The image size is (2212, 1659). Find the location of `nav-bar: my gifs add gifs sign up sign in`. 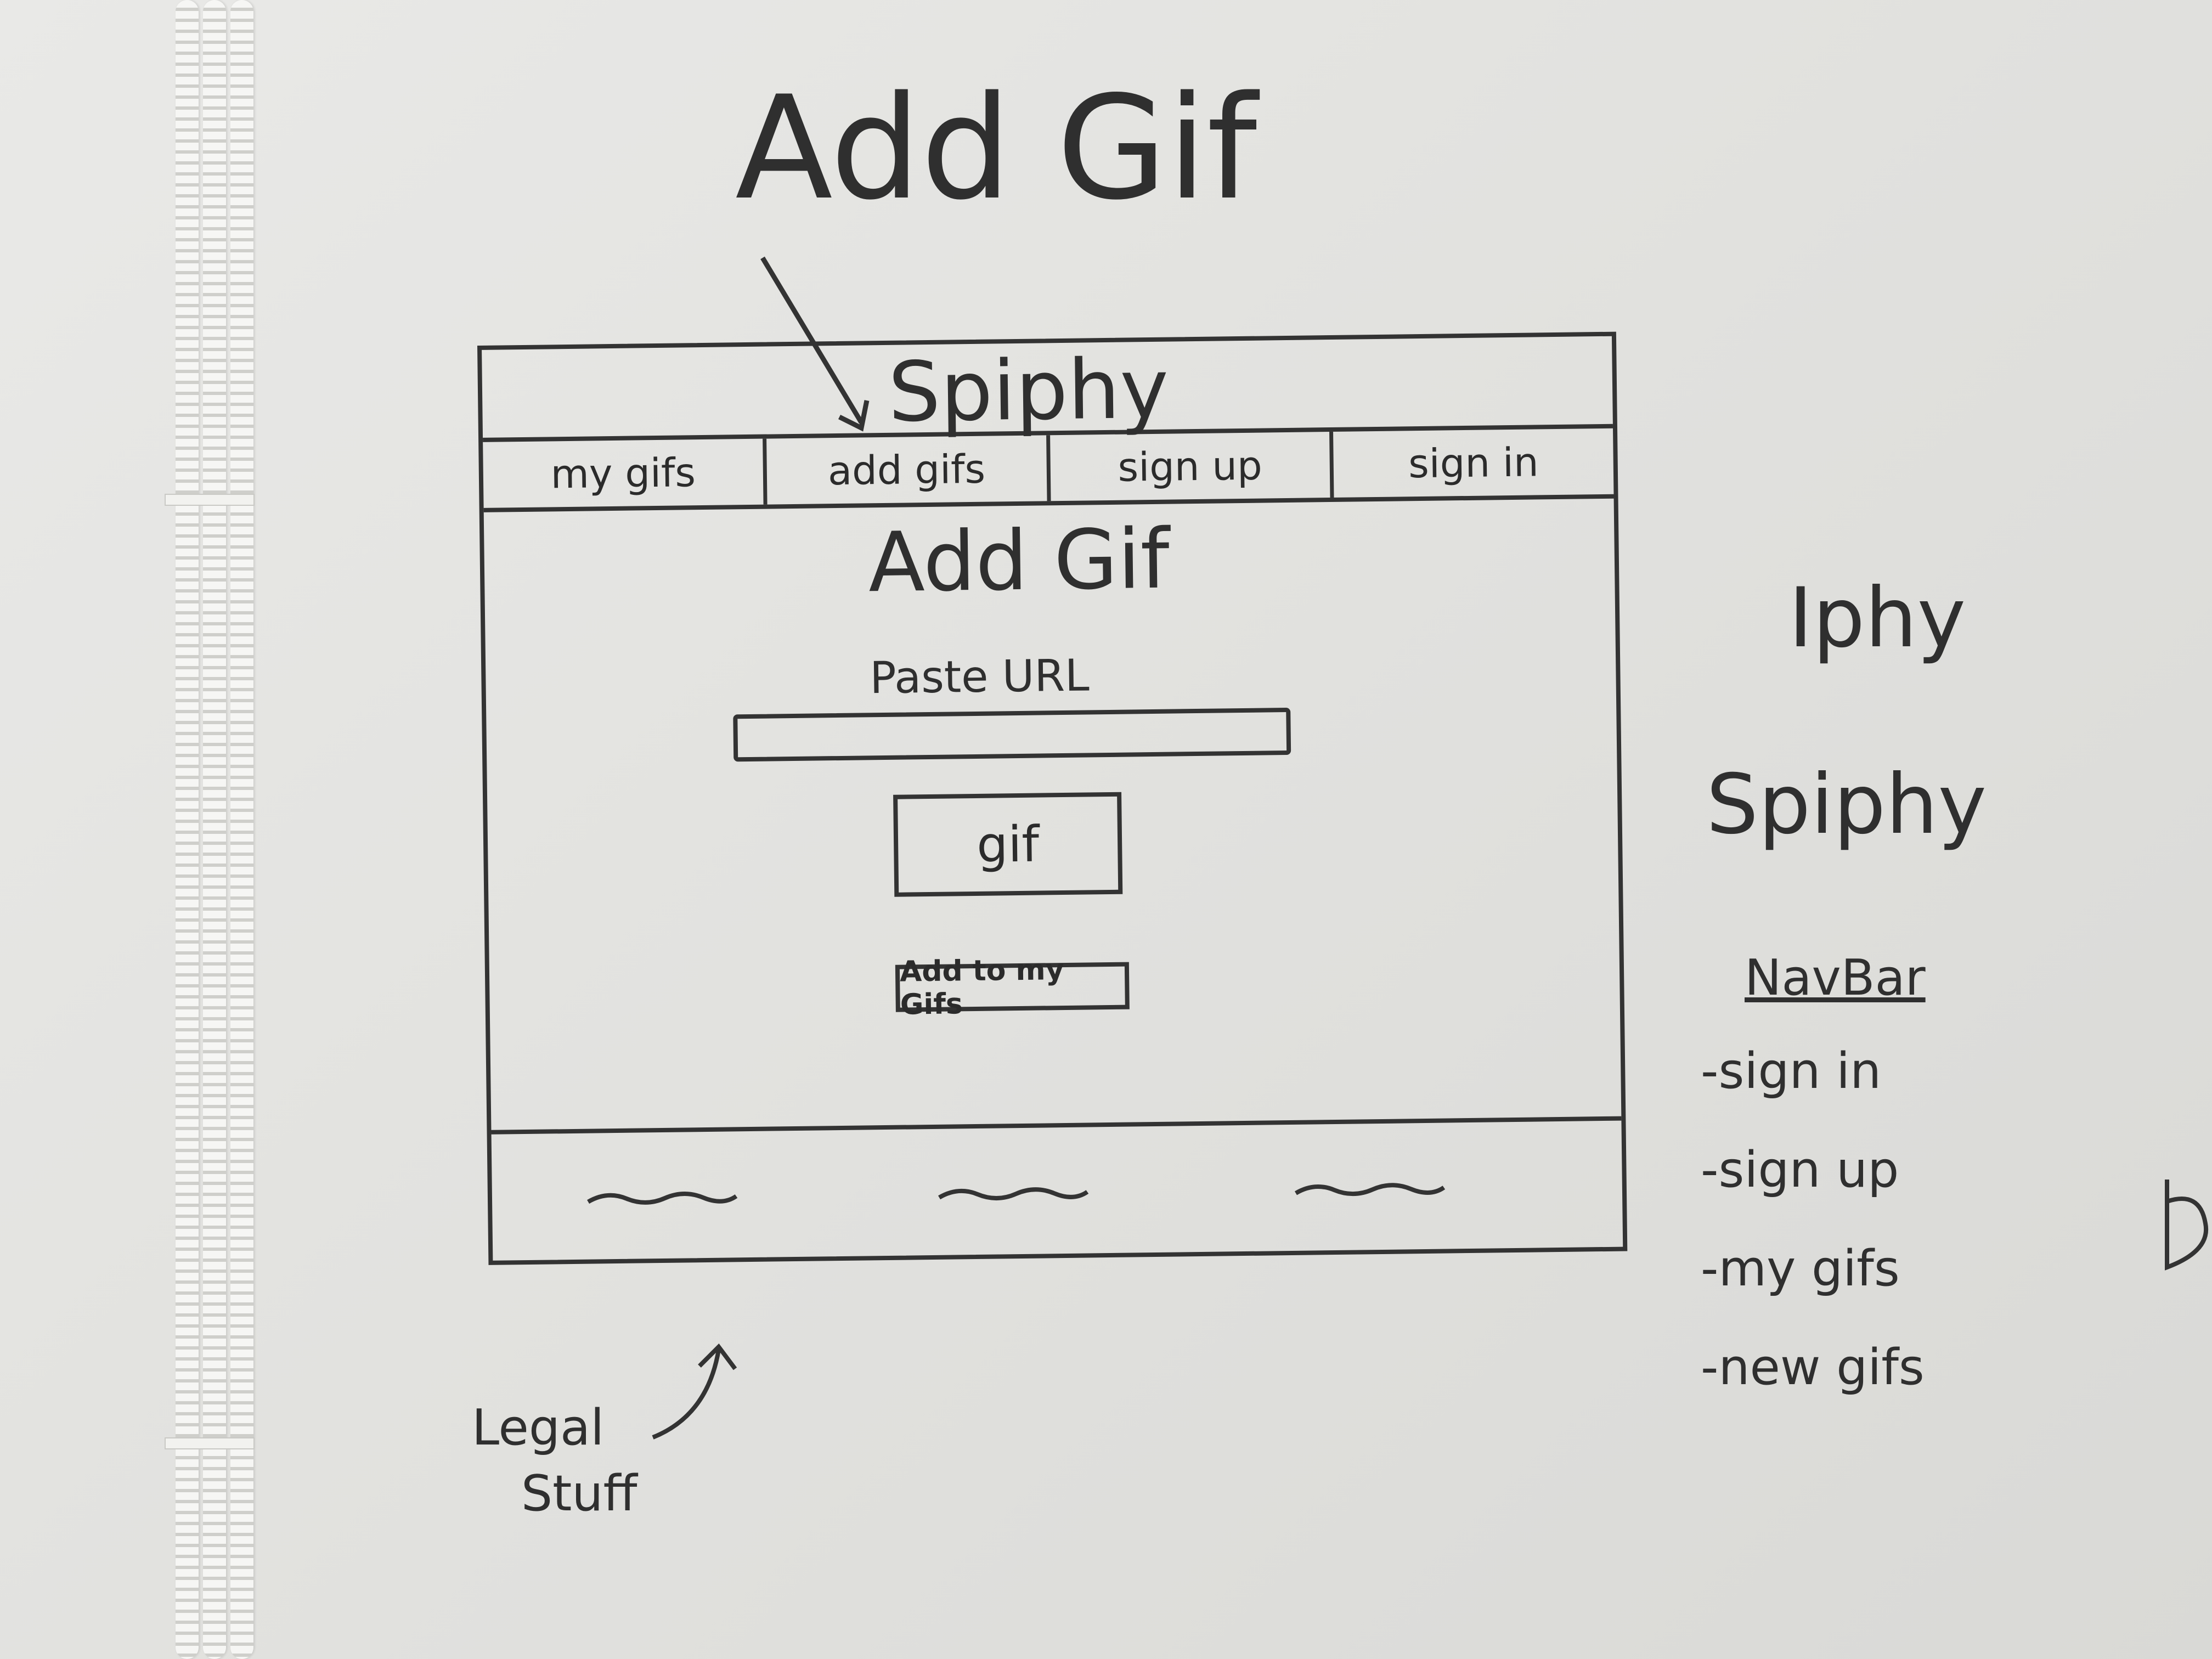

nav-bar: my gifs add gifs sign up sign in is located at coordinates (1048, 470).